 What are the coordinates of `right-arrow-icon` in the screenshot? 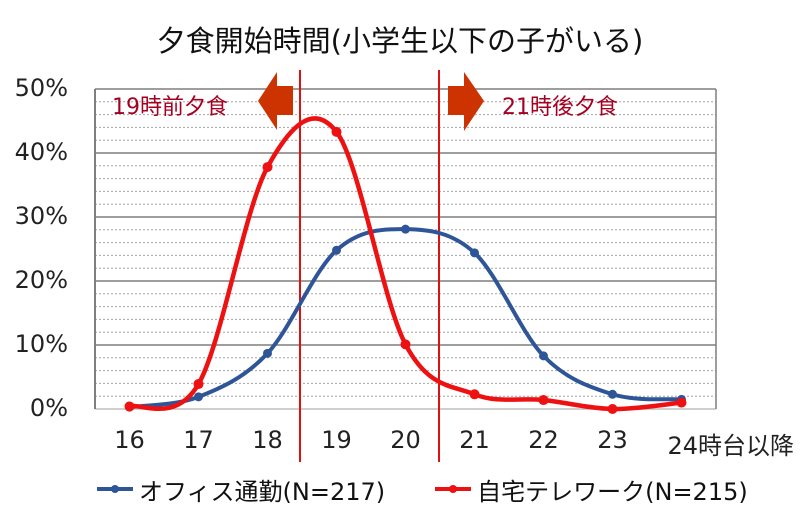 It's located at (466, 101).